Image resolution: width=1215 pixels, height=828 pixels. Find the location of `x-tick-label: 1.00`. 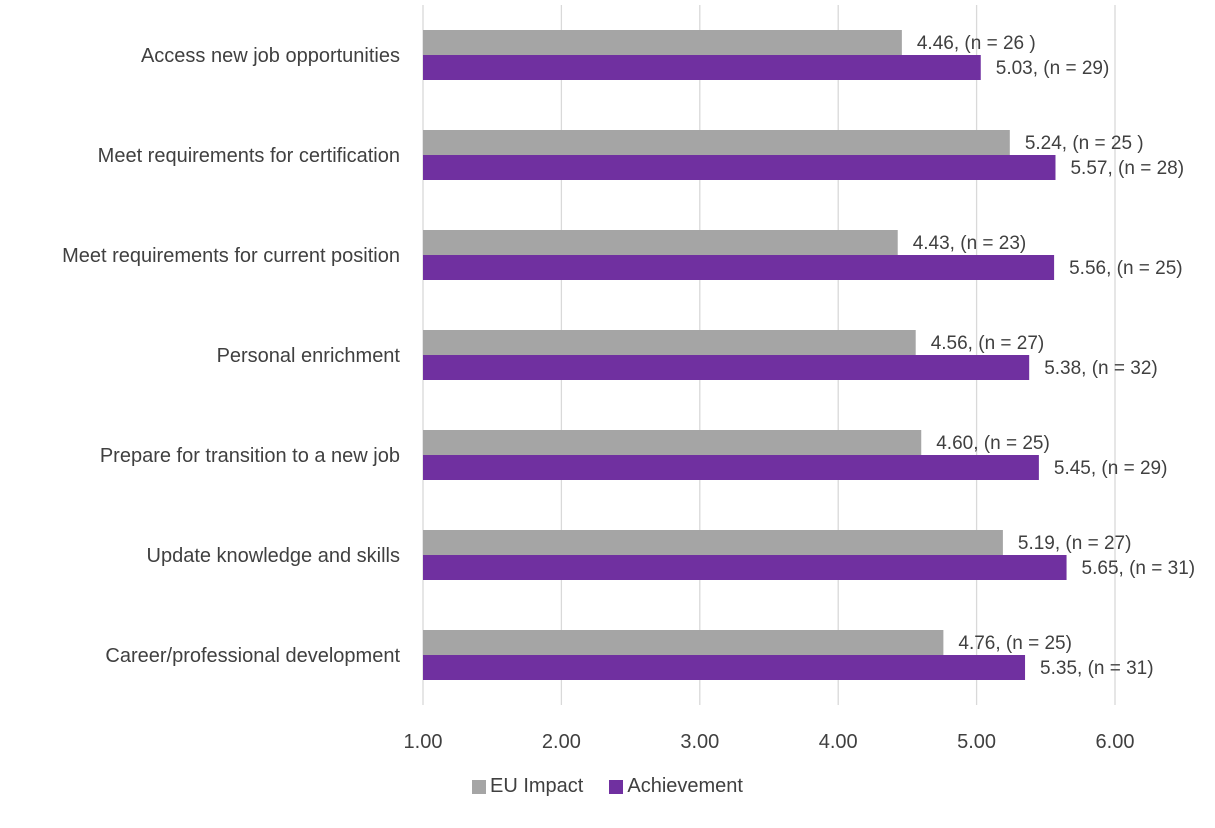

x-tick-label: 1.00 is located at coordinates (423, 742).